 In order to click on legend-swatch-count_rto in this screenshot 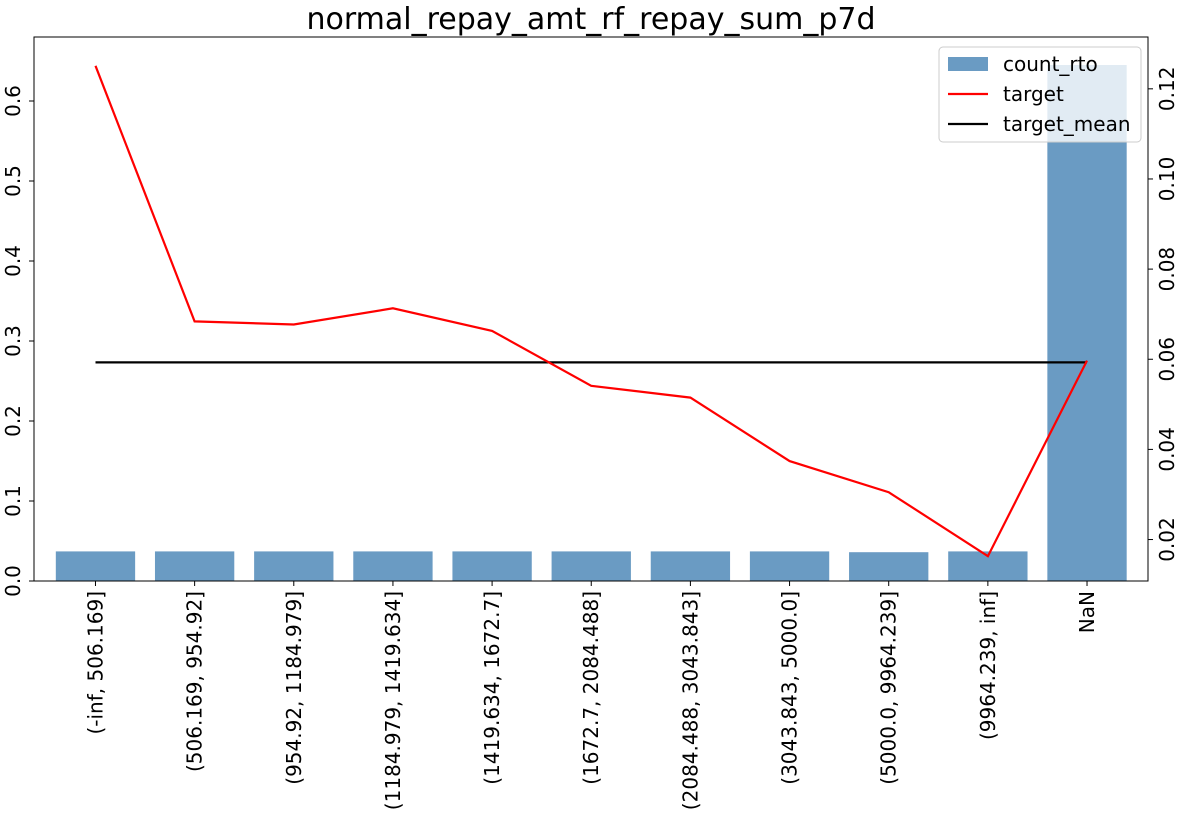, I will do `click(968, 64)`.